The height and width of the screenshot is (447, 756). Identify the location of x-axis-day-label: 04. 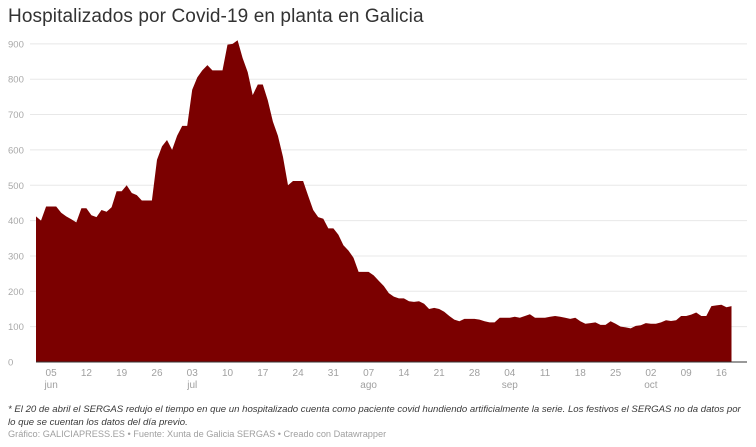
(510, 373).